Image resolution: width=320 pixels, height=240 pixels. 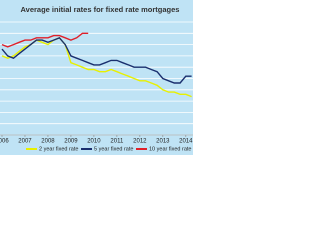 I want to click on x-tick-label: 2013, so click(x=163, y=142).